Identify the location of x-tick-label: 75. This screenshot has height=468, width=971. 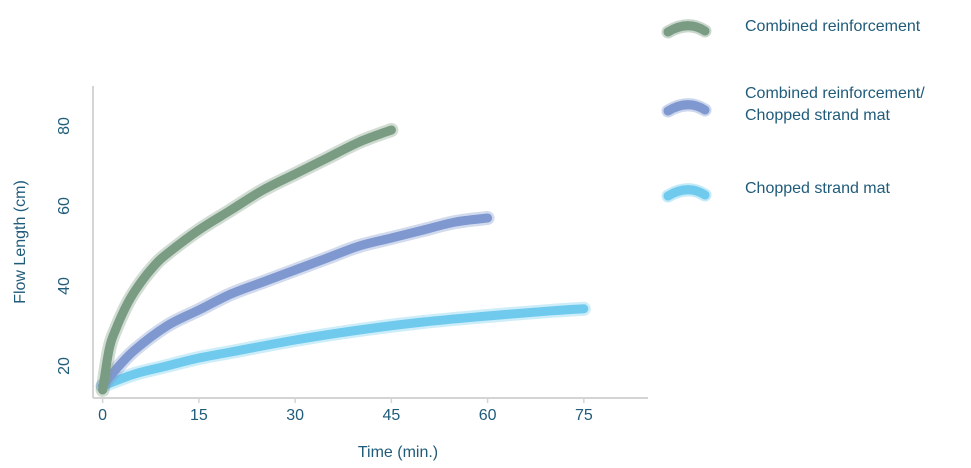
(584, 415).